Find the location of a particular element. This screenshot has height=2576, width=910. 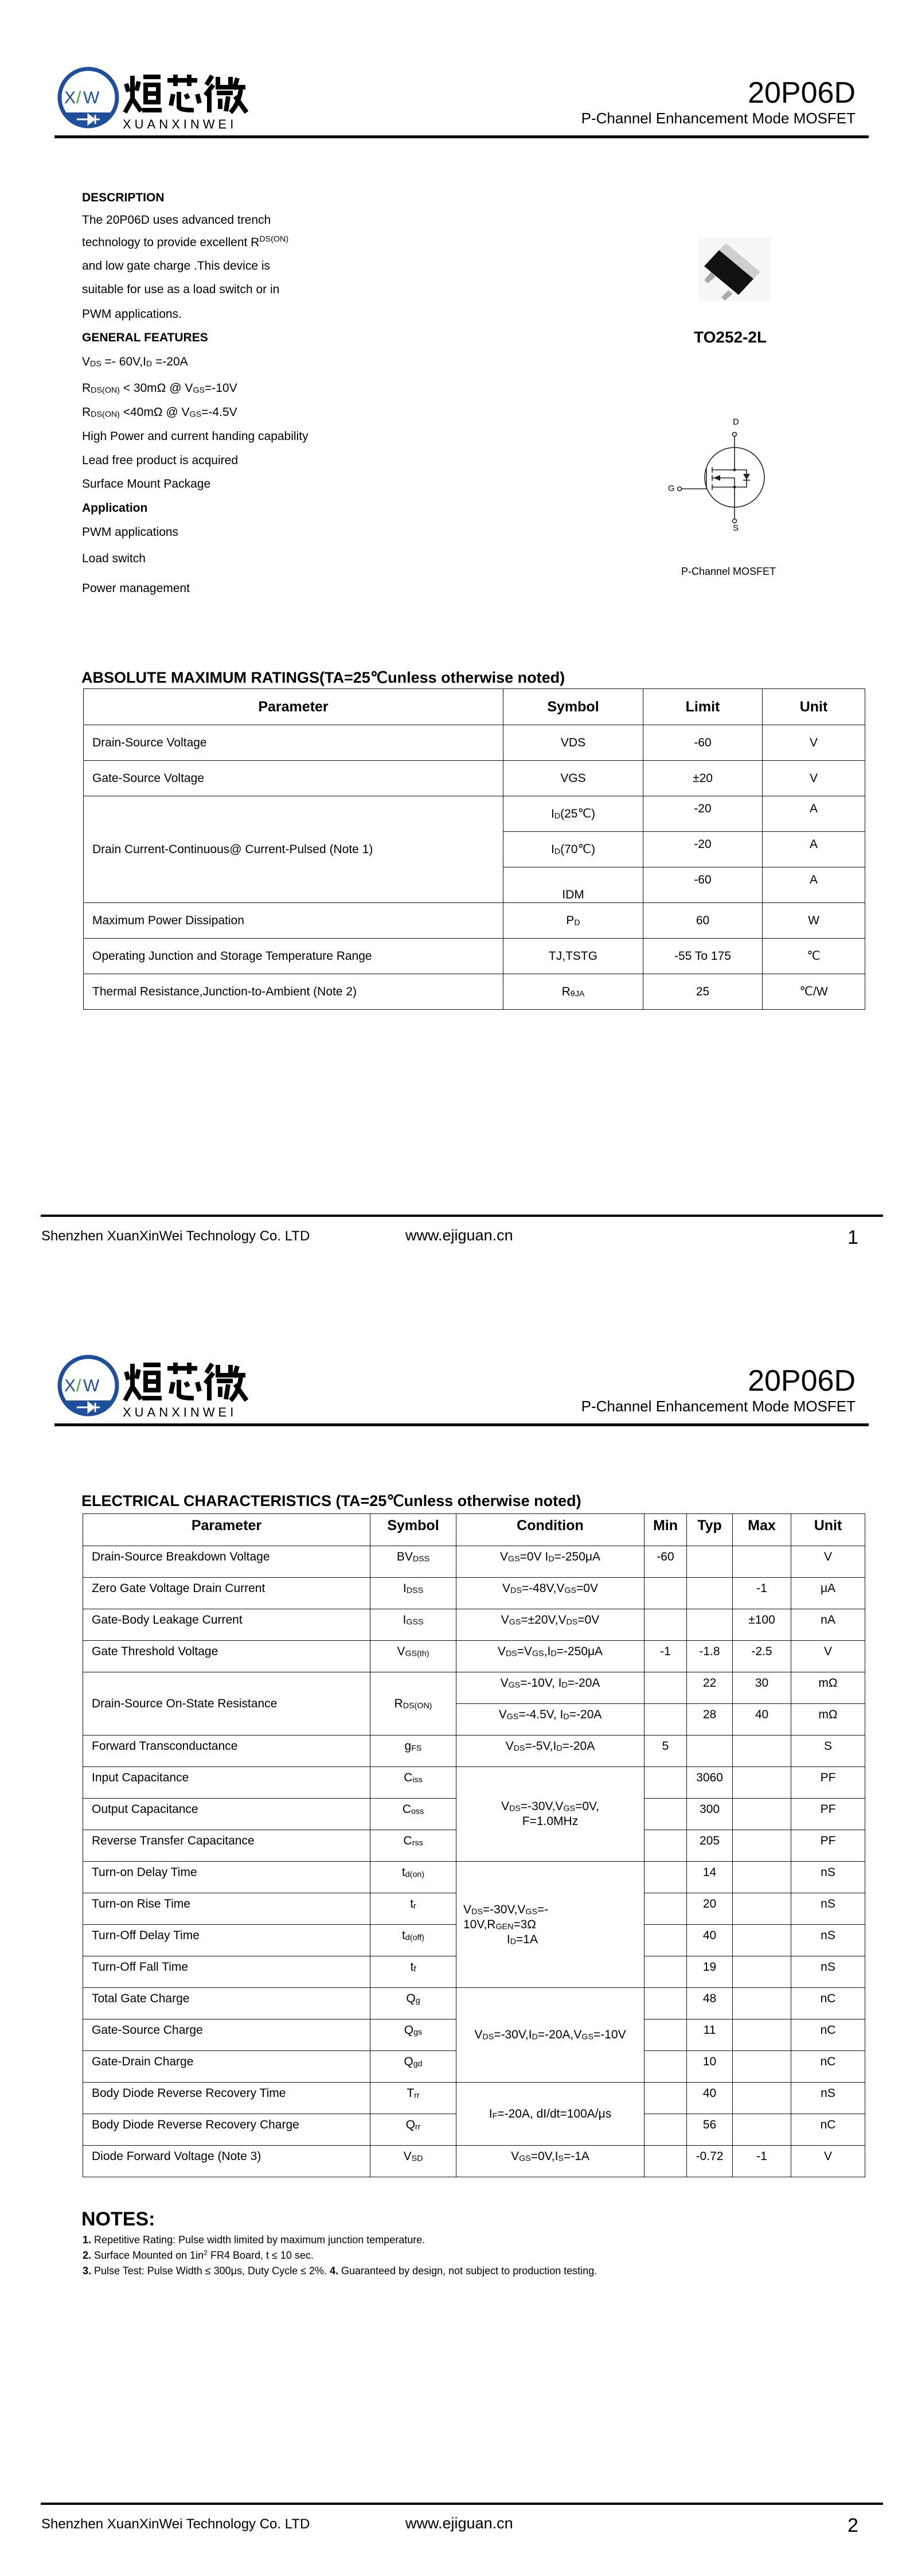

unit-cell: μA is located at coordinates (828, 1593).